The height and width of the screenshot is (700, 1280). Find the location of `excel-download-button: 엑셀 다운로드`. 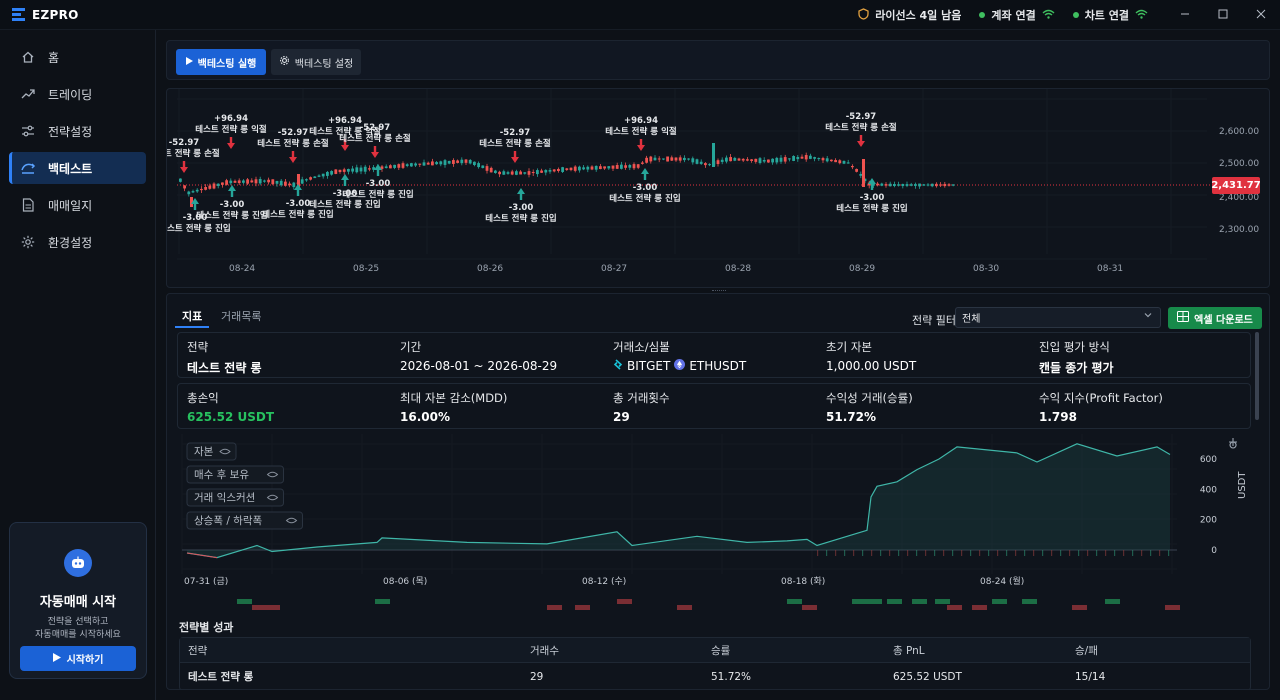

excel-download-button: 엑셀 다운로드 is located at coordinates (1215, 318).